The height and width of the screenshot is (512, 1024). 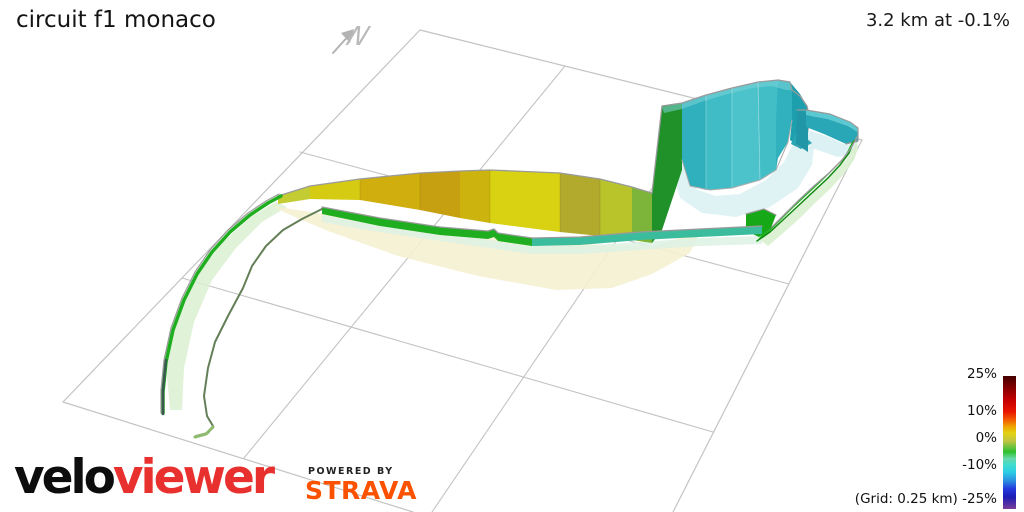 I want to click on pool-return-line, so click(x=259, y=322).